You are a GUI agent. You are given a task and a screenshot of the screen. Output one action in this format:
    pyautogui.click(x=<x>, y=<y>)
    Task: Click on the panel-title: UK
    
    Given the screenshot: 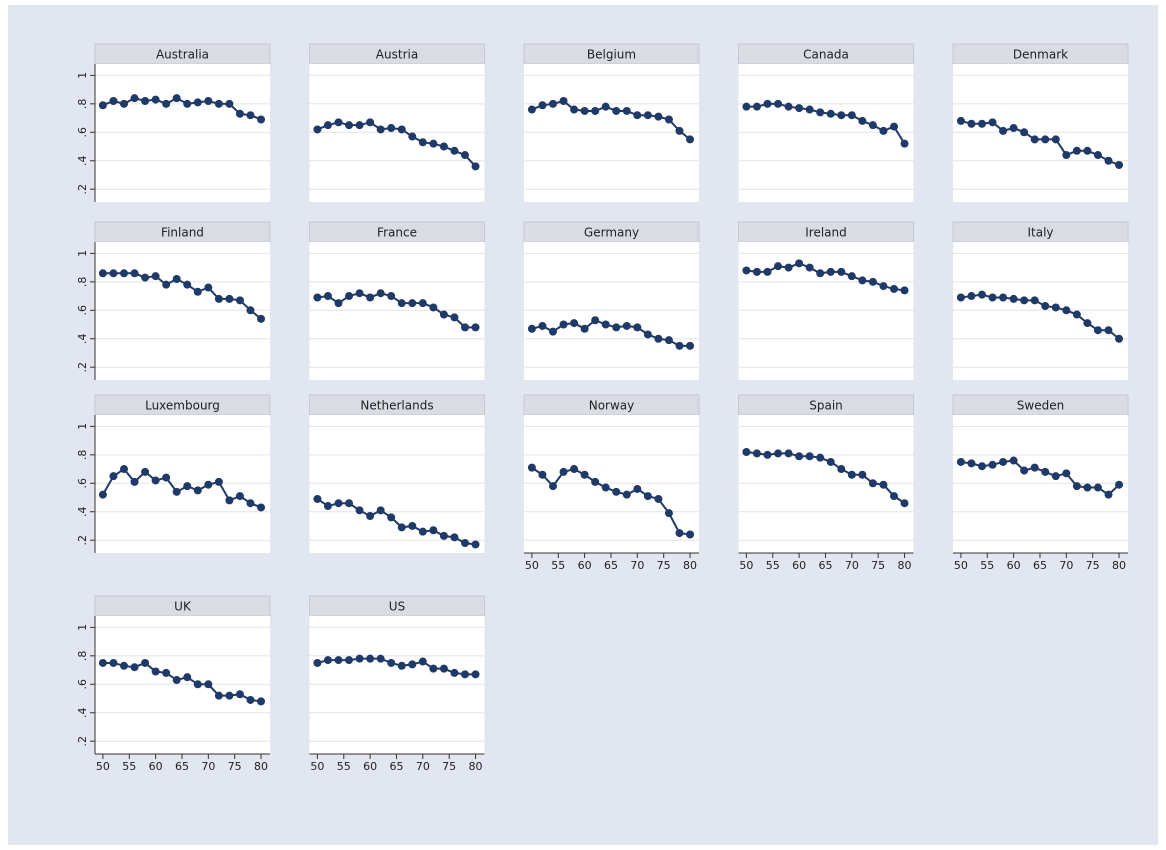 What is the action you would take?
    pyautogui.click(x=183, y=607)
    